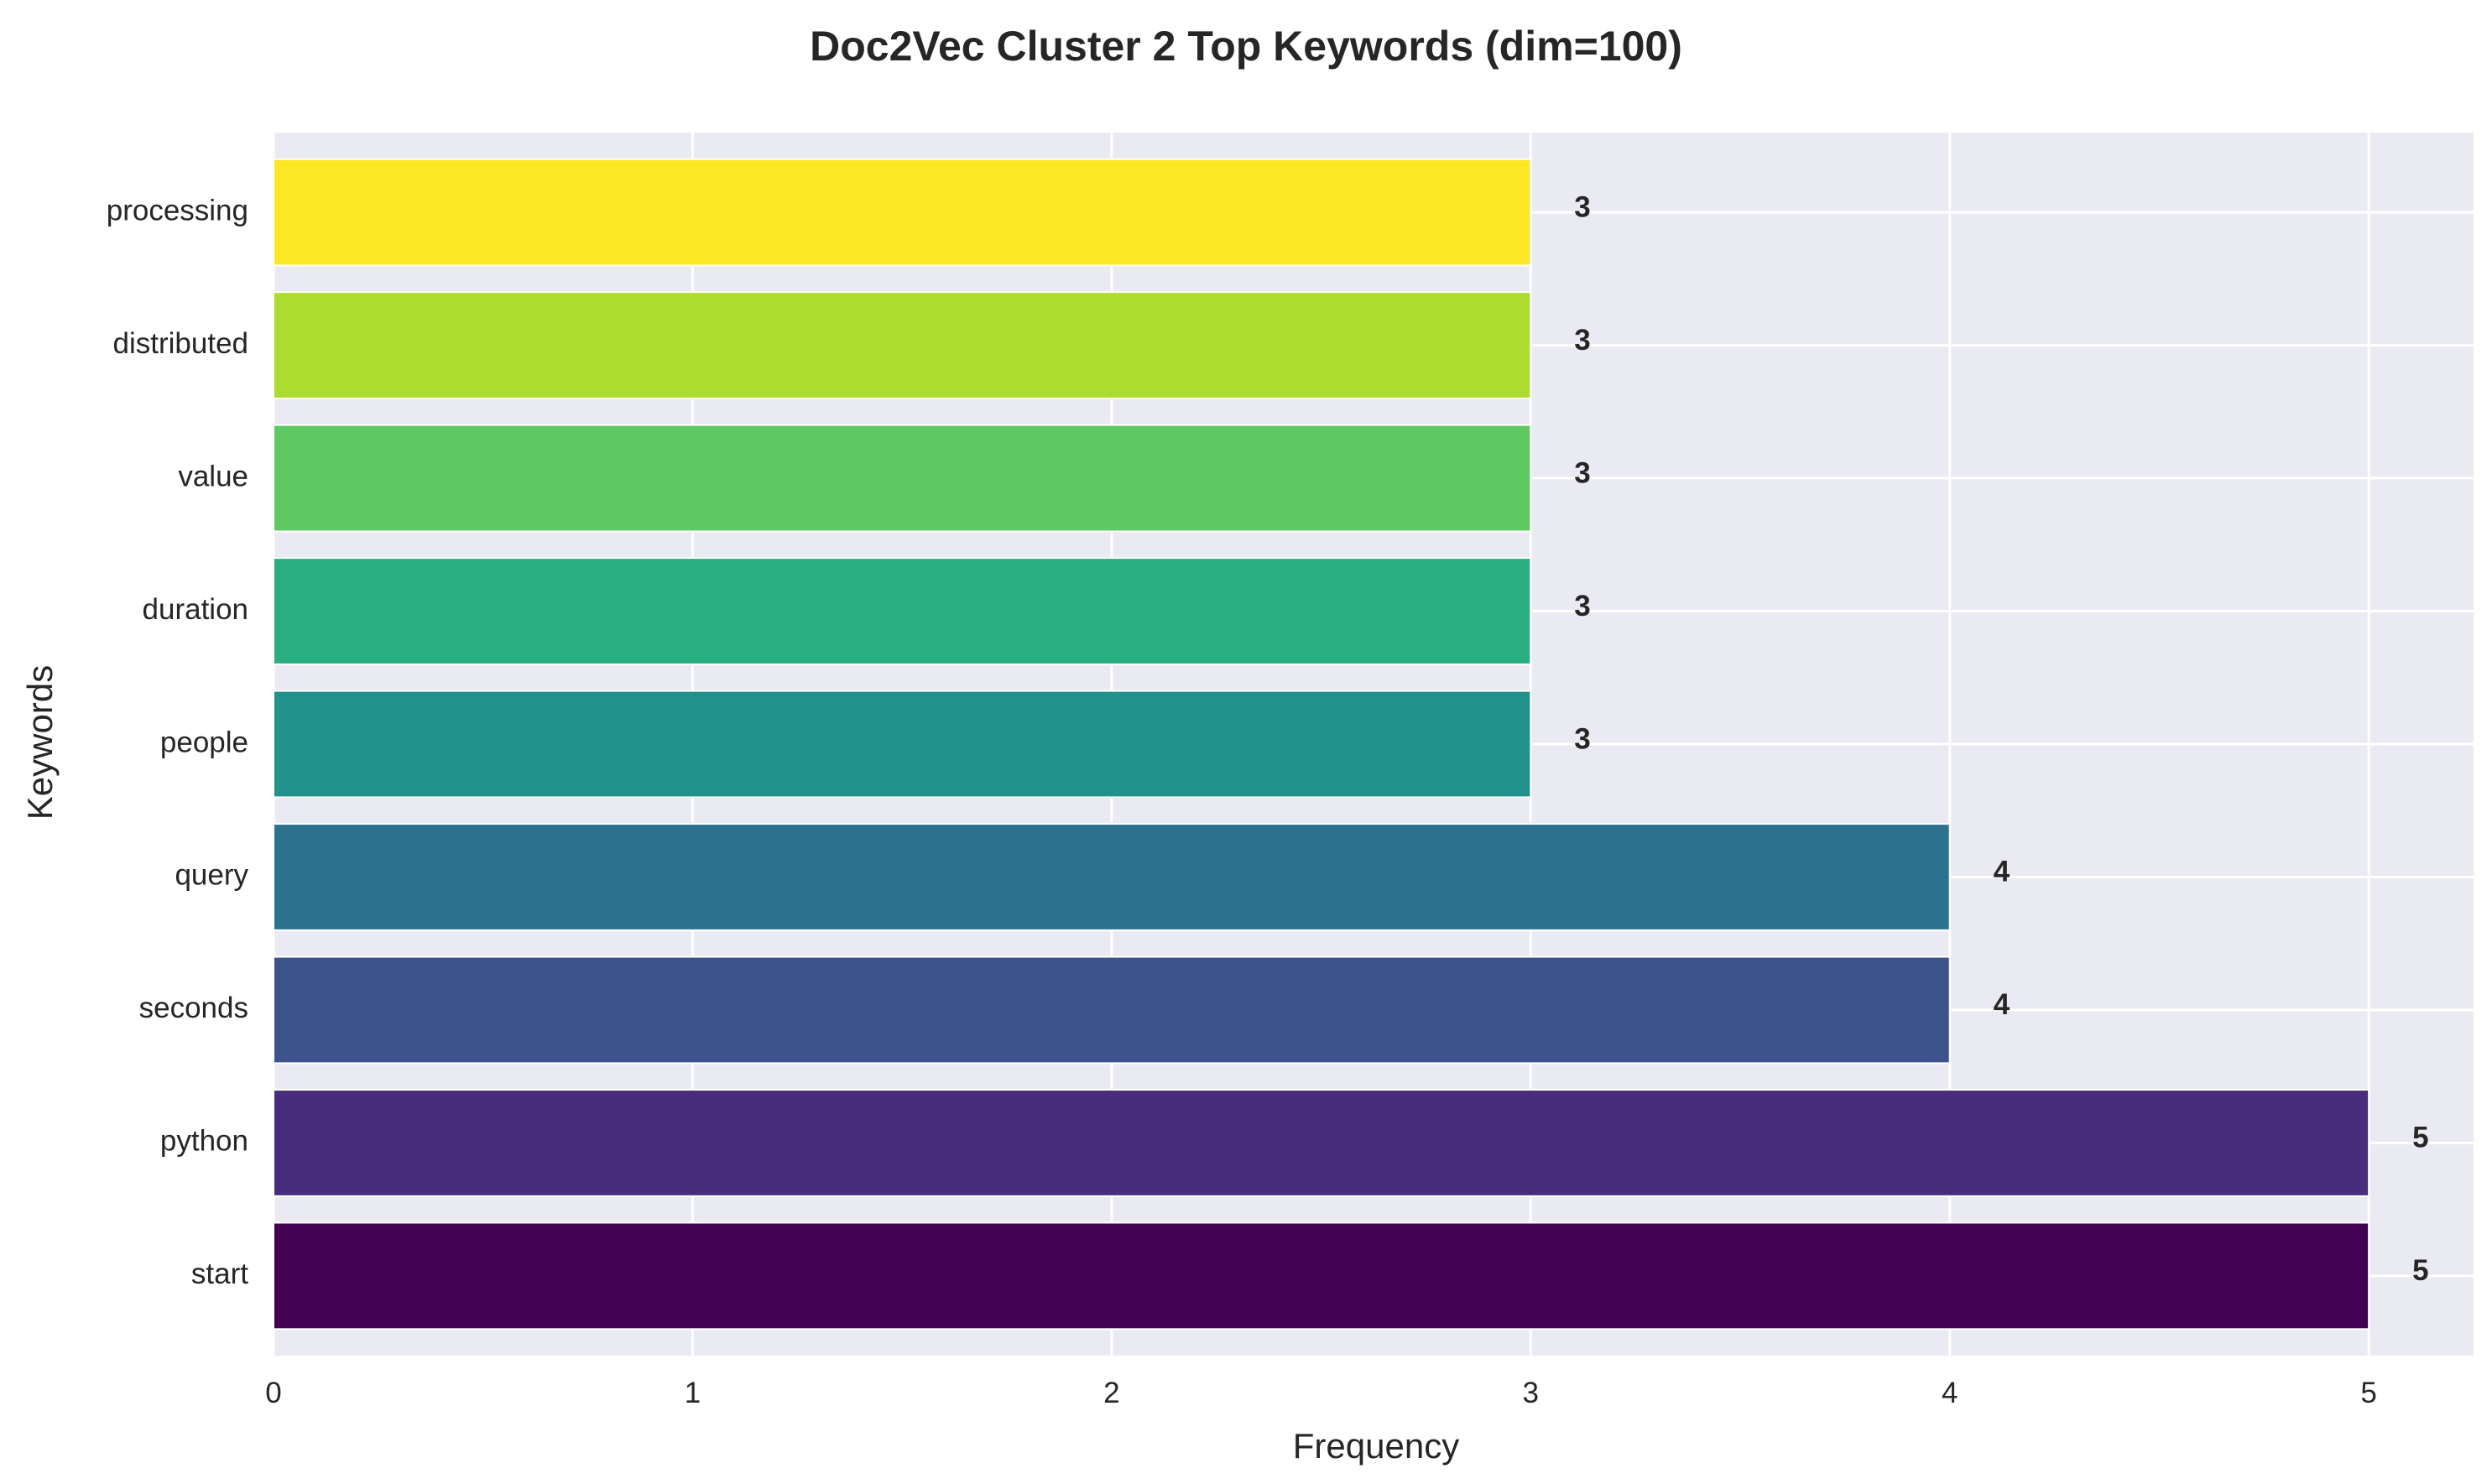 Image resolution: width=2492 pixels, height=1484 pixels. I want to click on bar-query, so click(1112, 877).